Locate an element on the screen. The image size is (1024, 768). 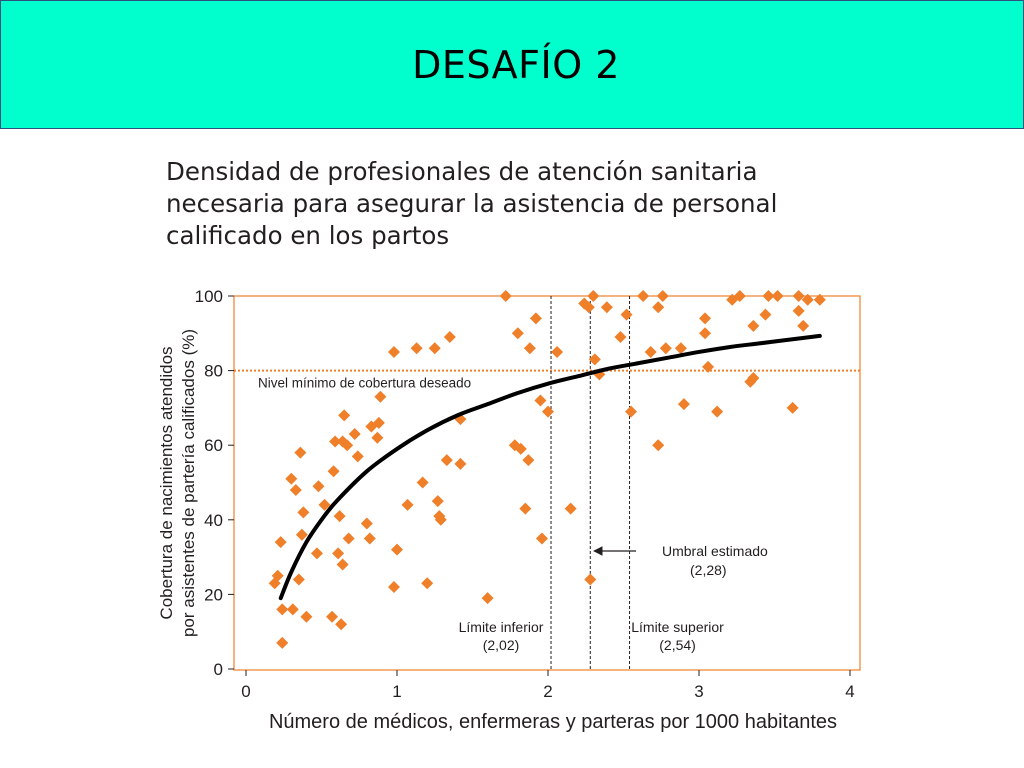
y-tick-label: 80 is located at coordinates (213, 371).